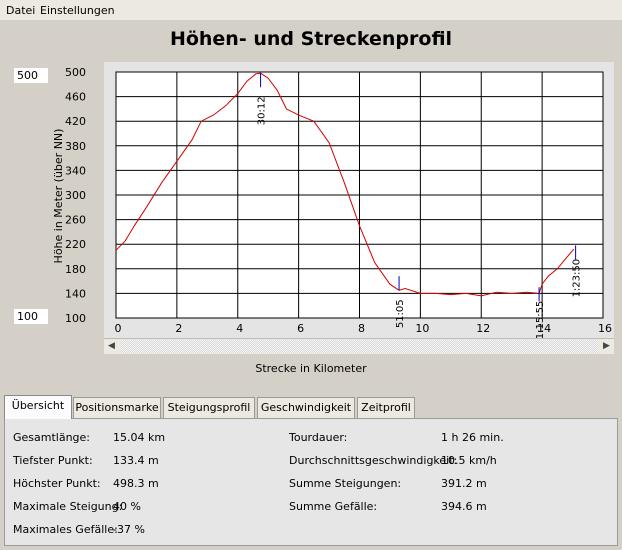 This screenshot has height=550, width=622. I want to click on time-marker-label: 30:12, so click(262, 110).